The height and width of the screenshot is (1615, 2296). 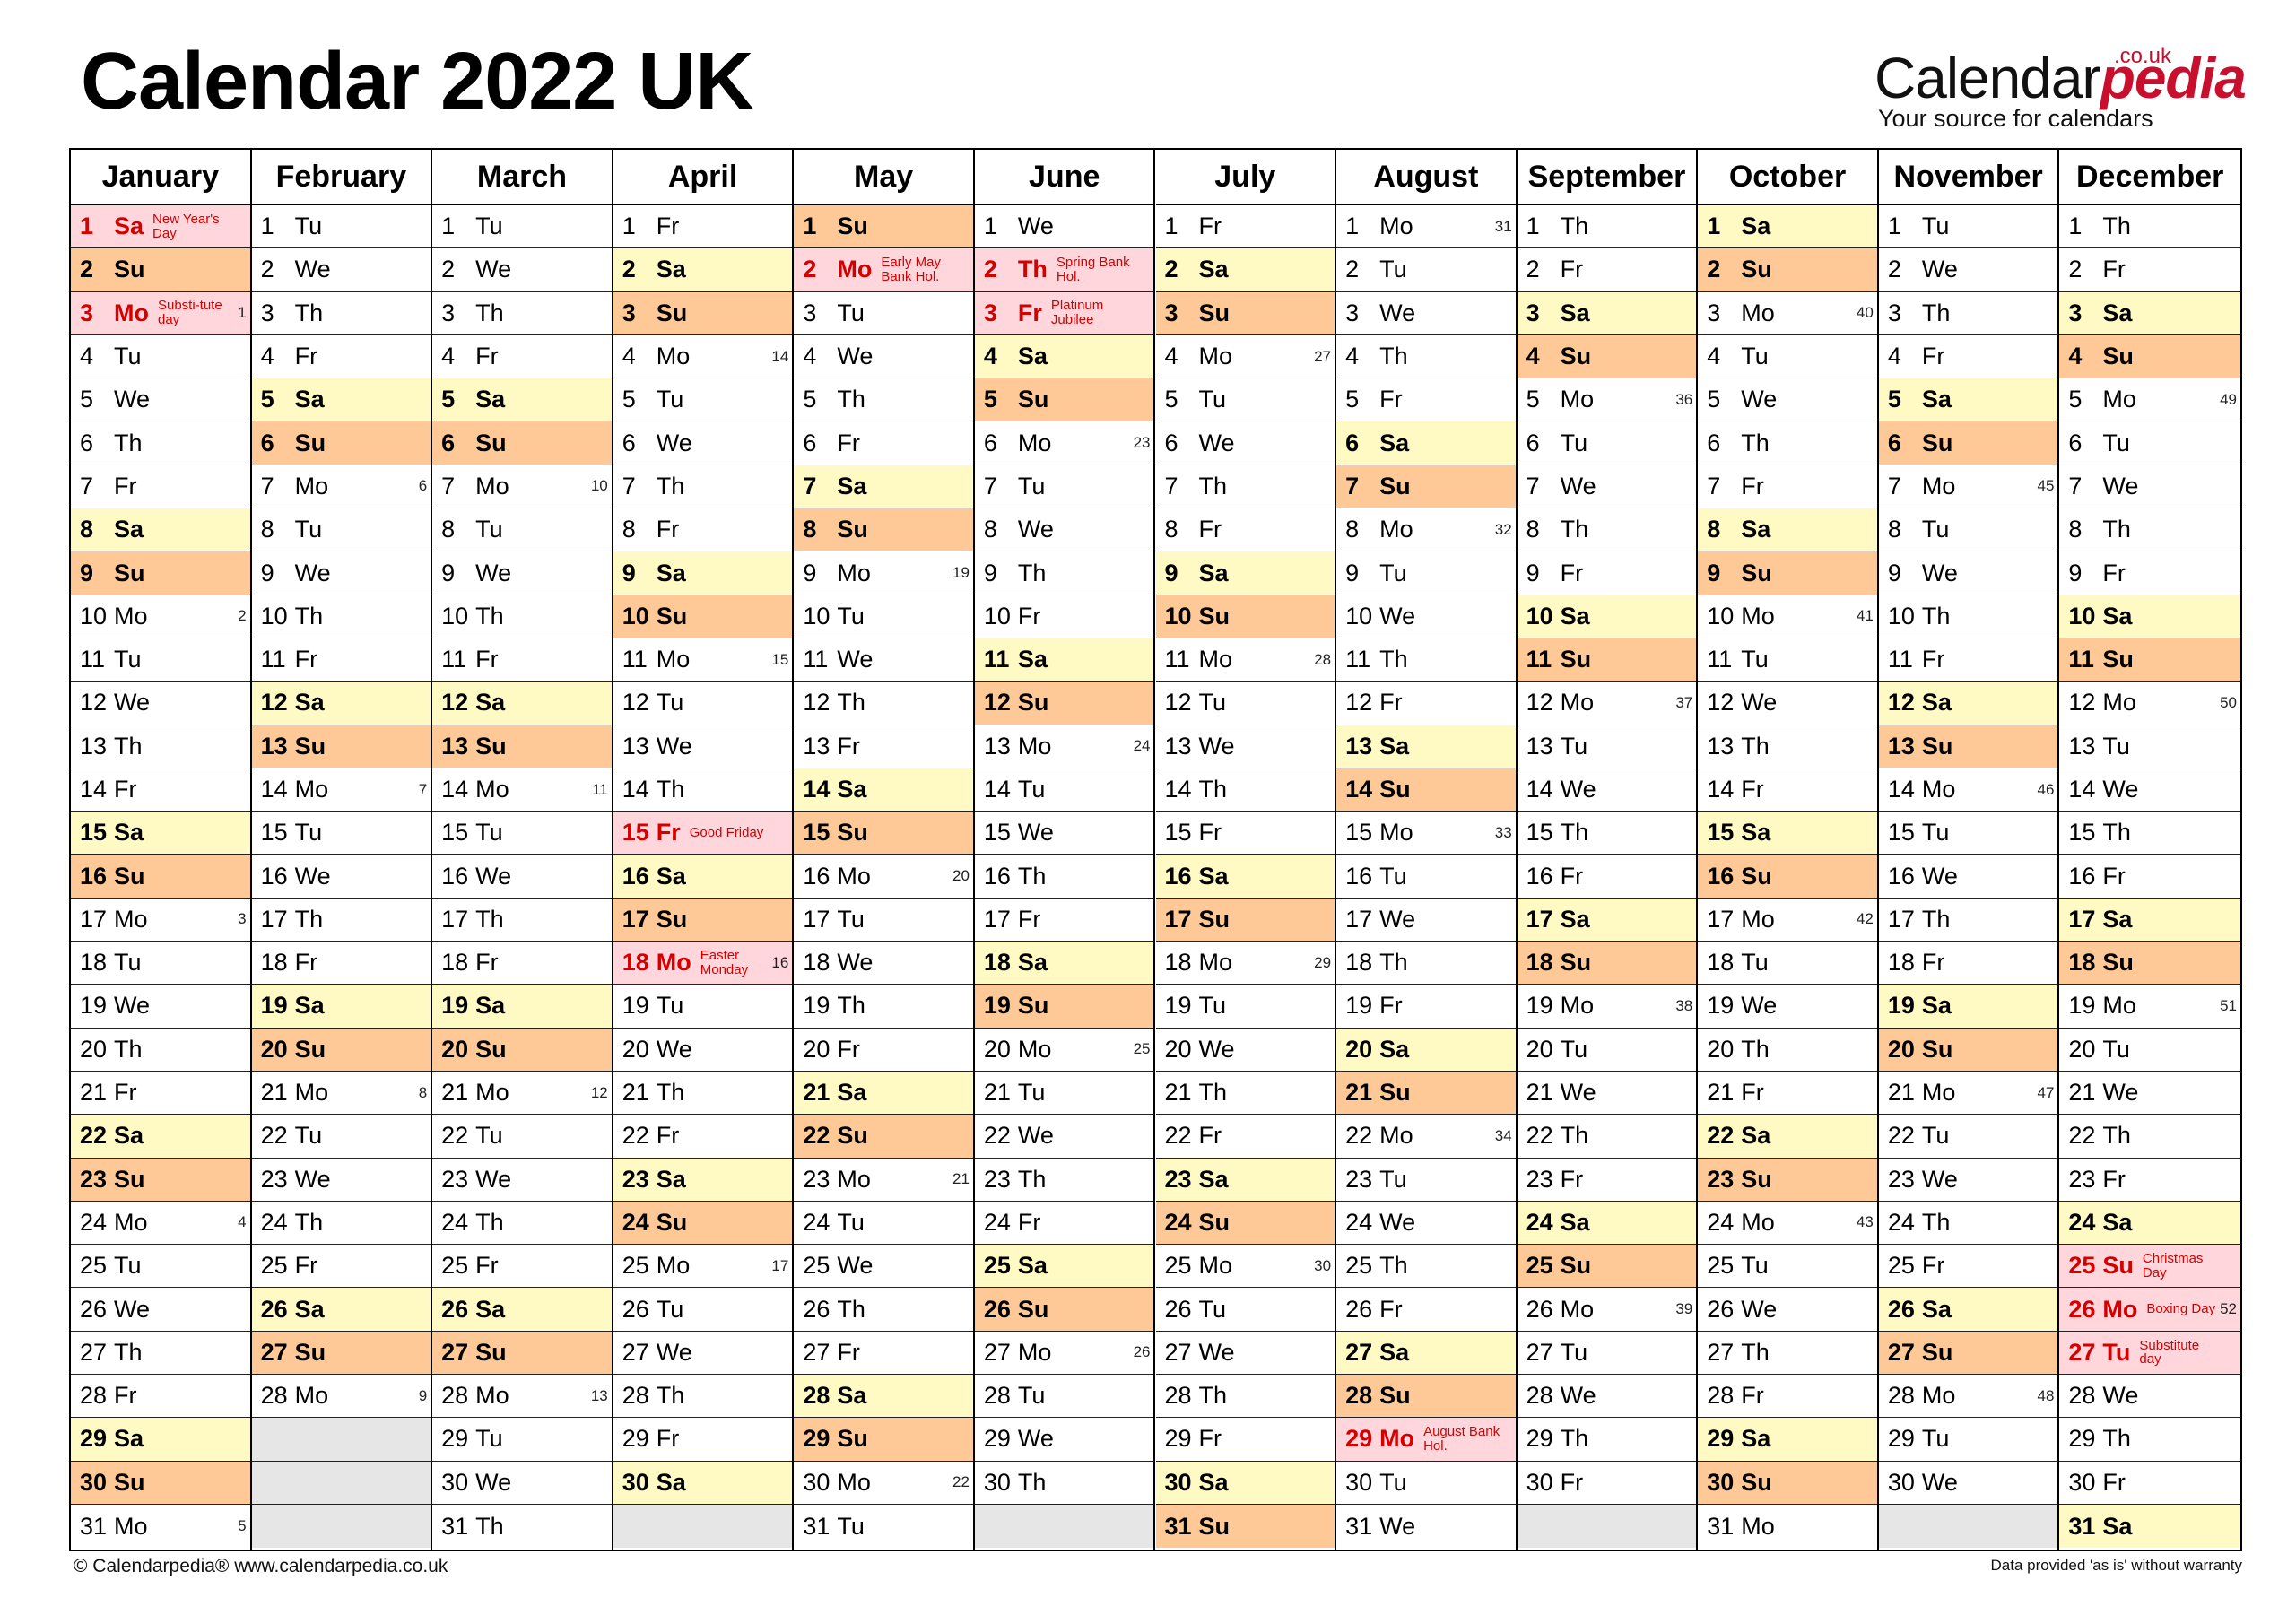 What do you see at coordinates (1787, 963) in the screenshot?
I see `day-cell: 18 Tu` at bounding box center [1787, 963].